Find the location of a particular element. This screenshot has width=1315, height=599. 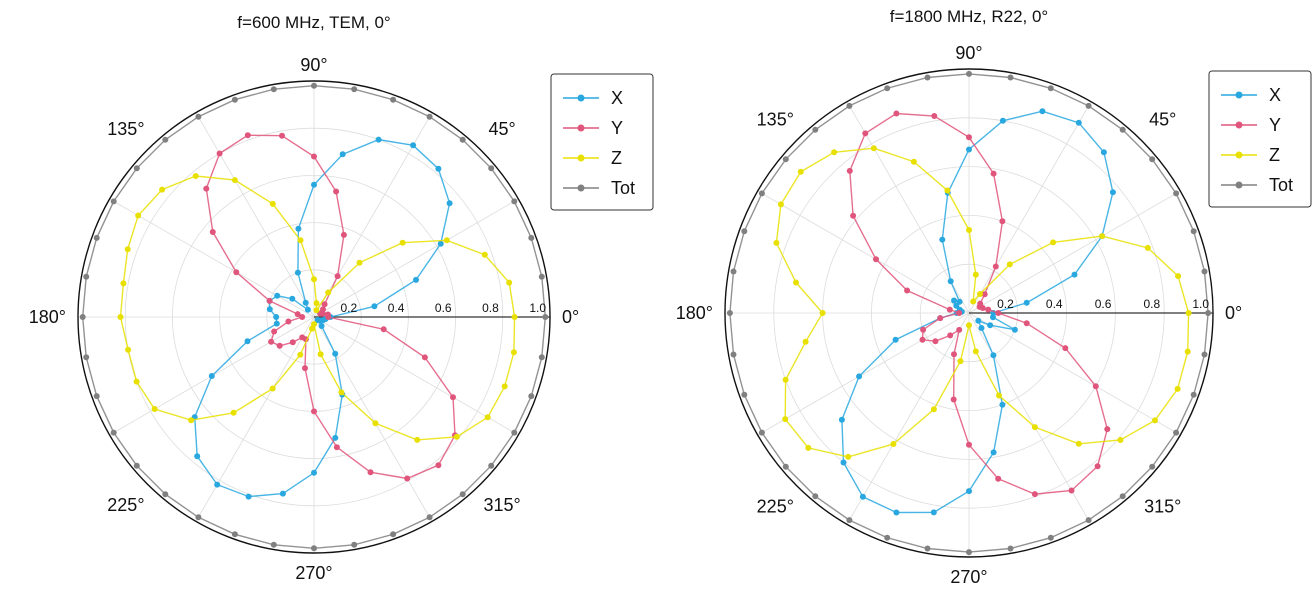

series-line-x is located at coordinates (977, 312).